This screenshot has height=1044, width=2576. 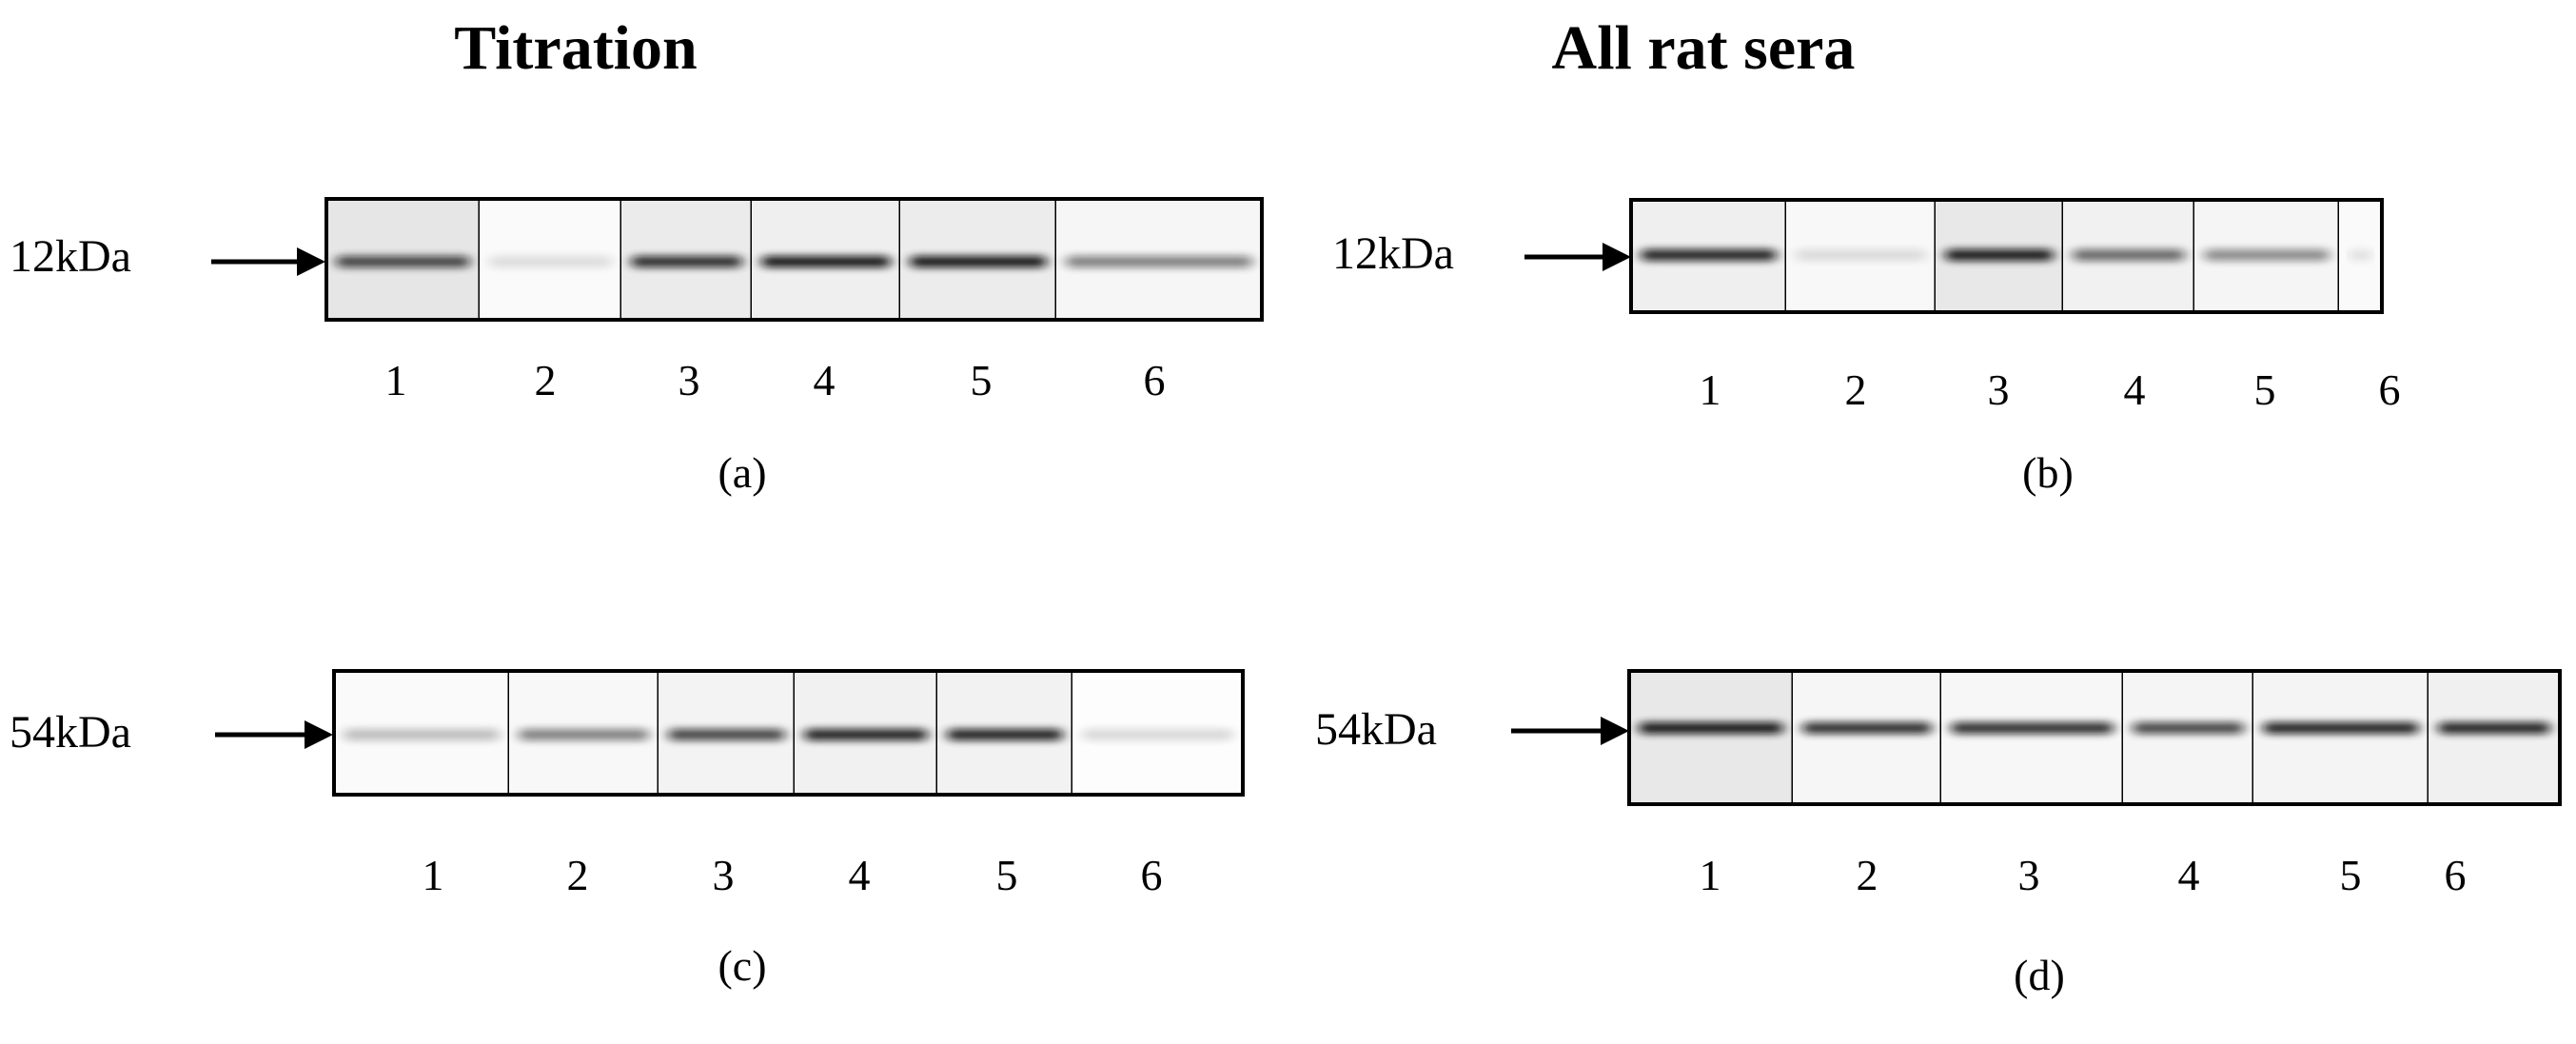 I want to click on panel-c-caption: (c), so click(x=742, y=966).